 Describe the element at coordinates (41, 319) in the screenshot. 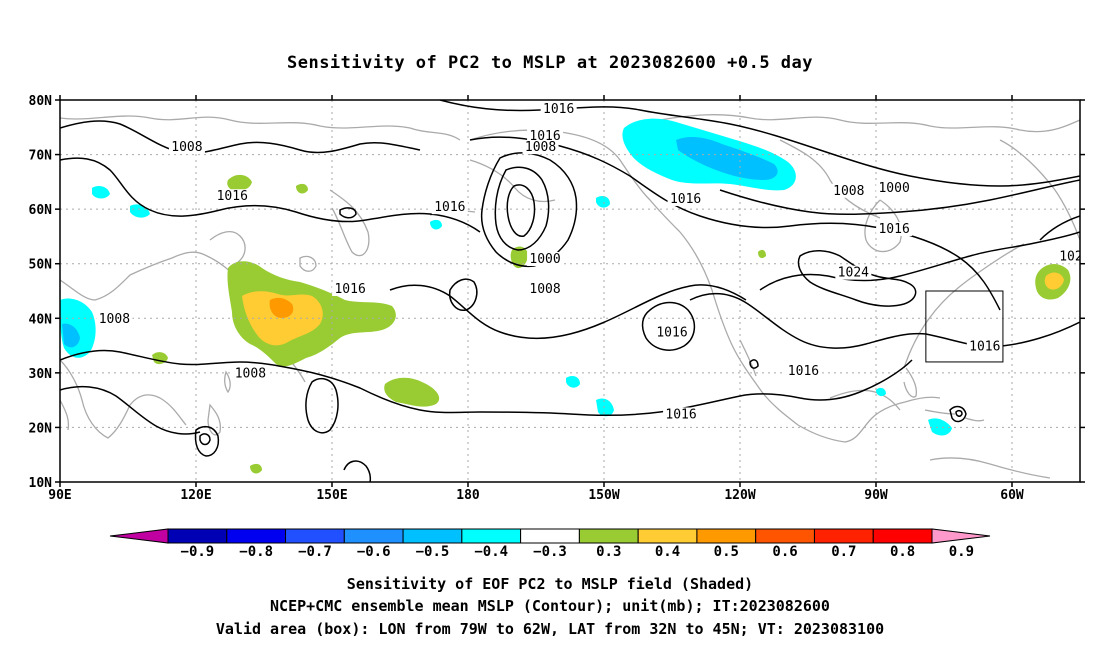

I see `lat-label: 40N` at that location.